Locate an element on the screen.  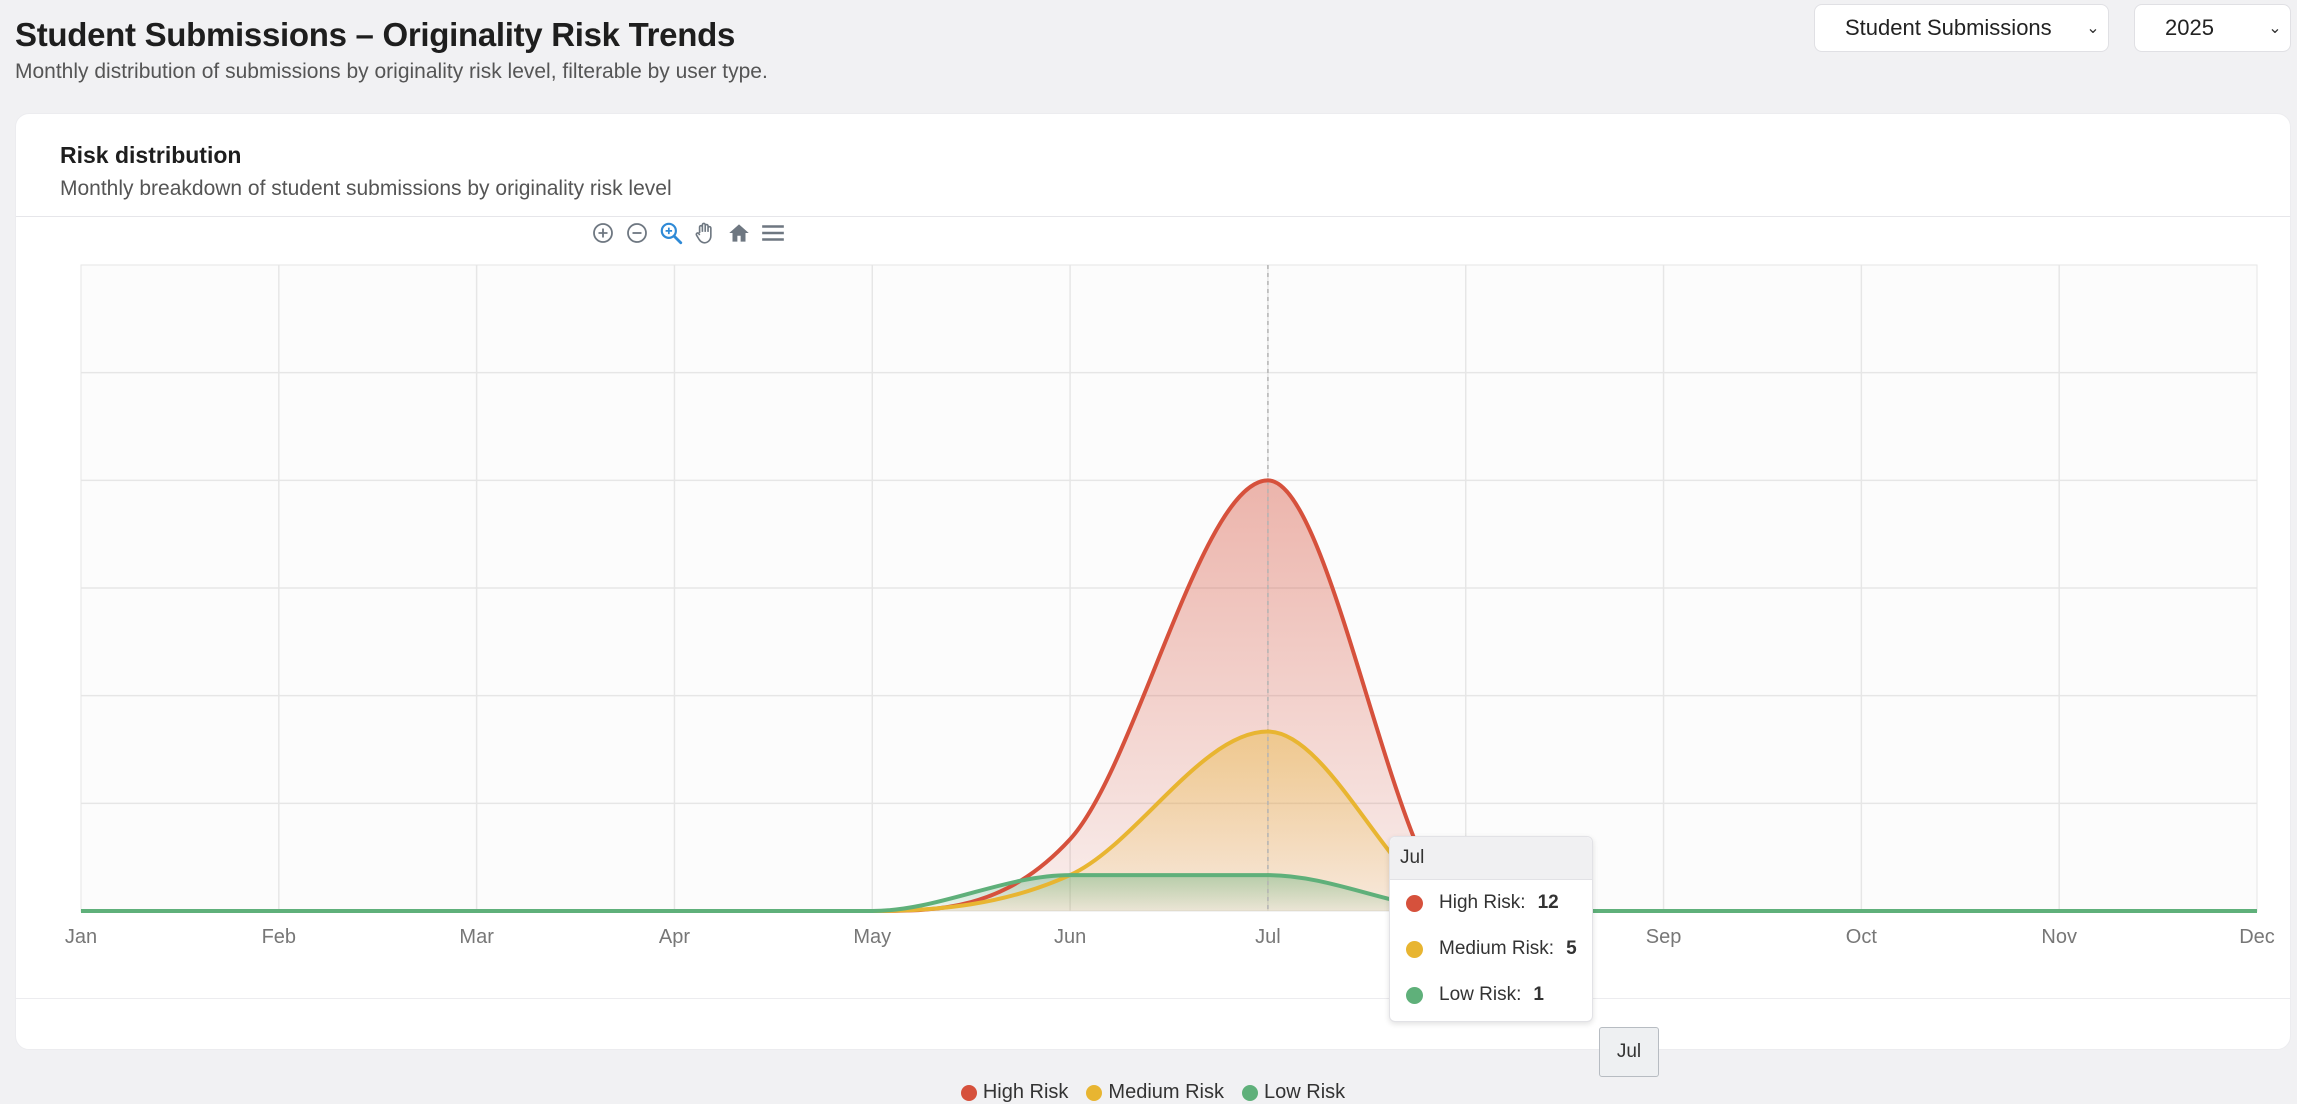
tooltip-row-high: High Risk: 12 is located at coordinates (1491, 903).